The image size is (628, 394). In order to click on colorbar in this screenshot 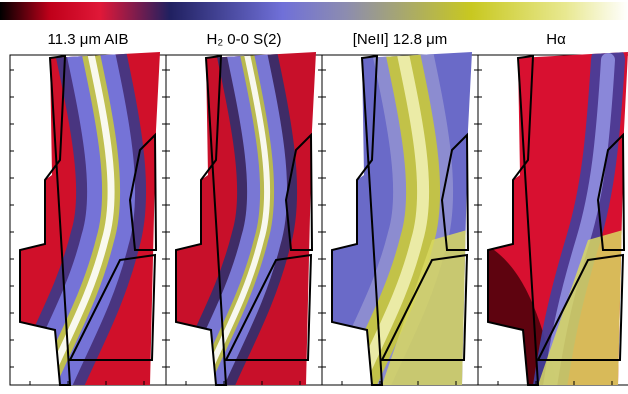, I will do `click(314, 11)`.